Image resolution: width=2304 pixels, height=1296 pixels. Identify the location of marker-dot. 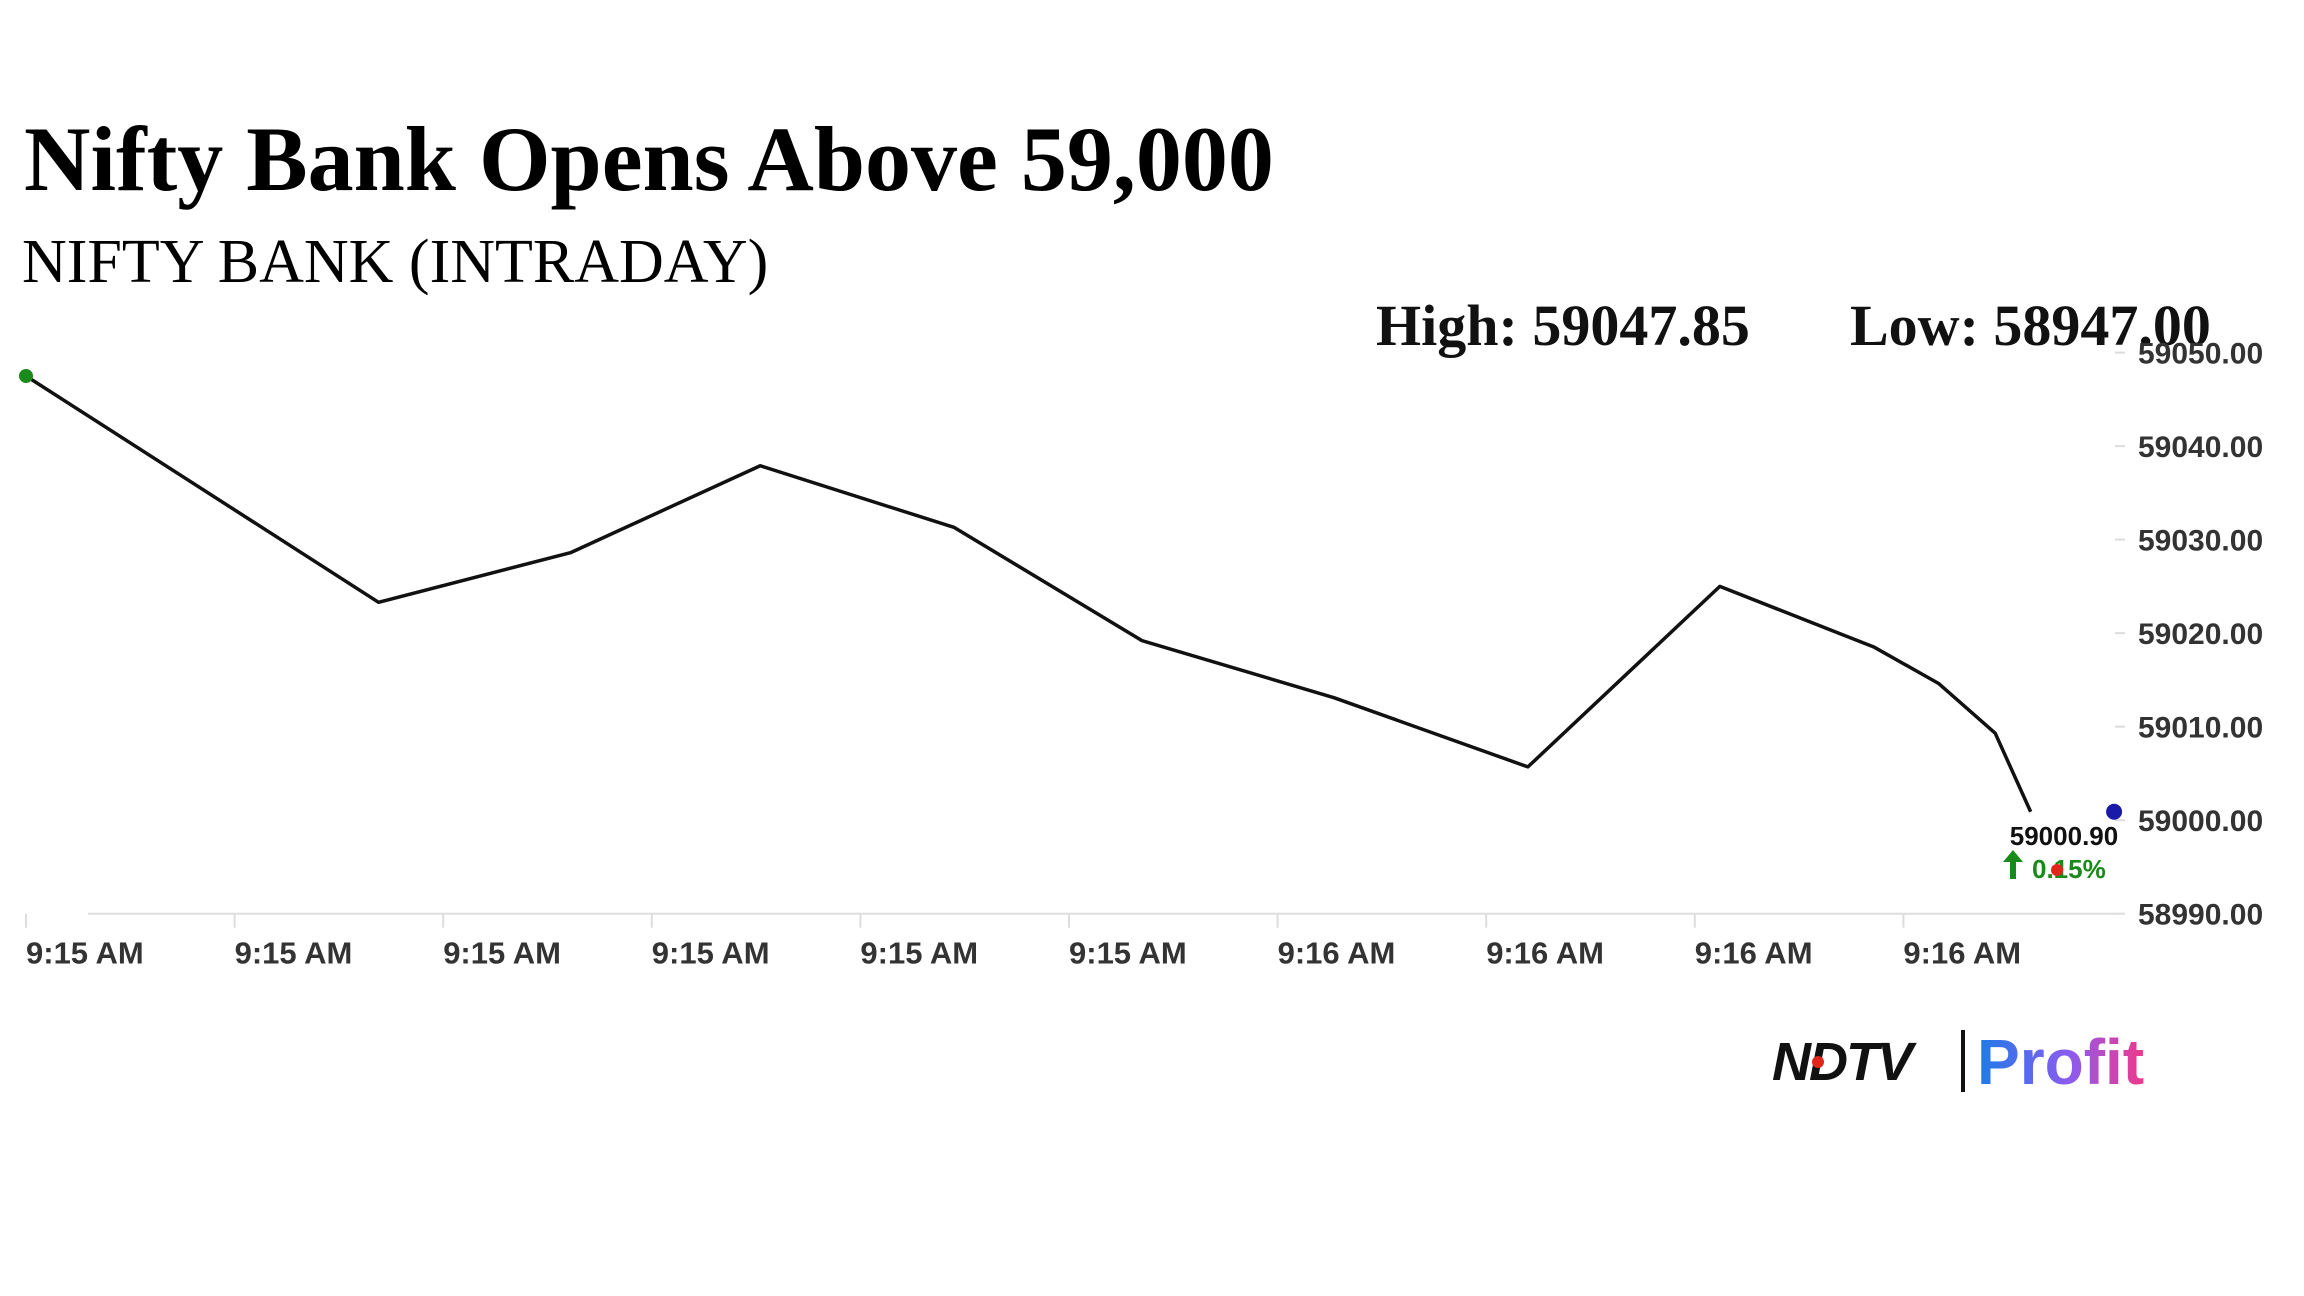
(2057, 870).